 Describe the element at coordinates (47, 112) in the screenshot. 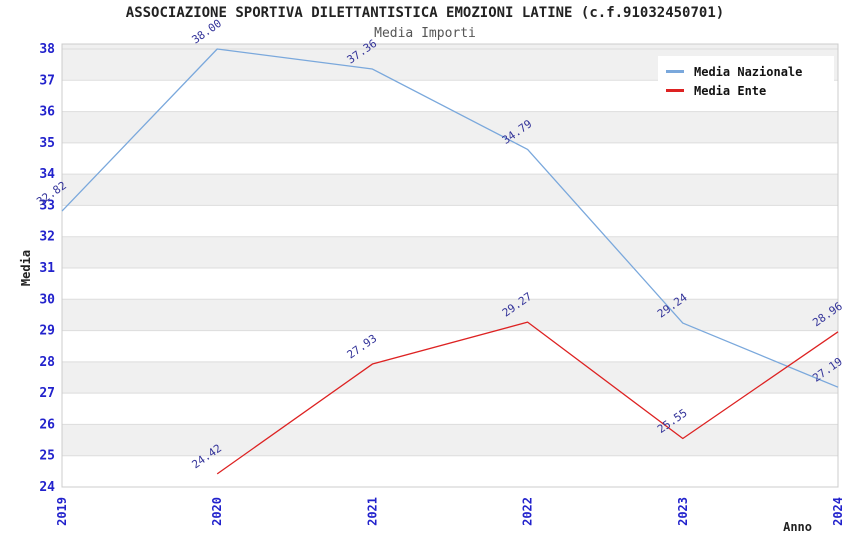

I see `y-tick-label: 36` at that location.